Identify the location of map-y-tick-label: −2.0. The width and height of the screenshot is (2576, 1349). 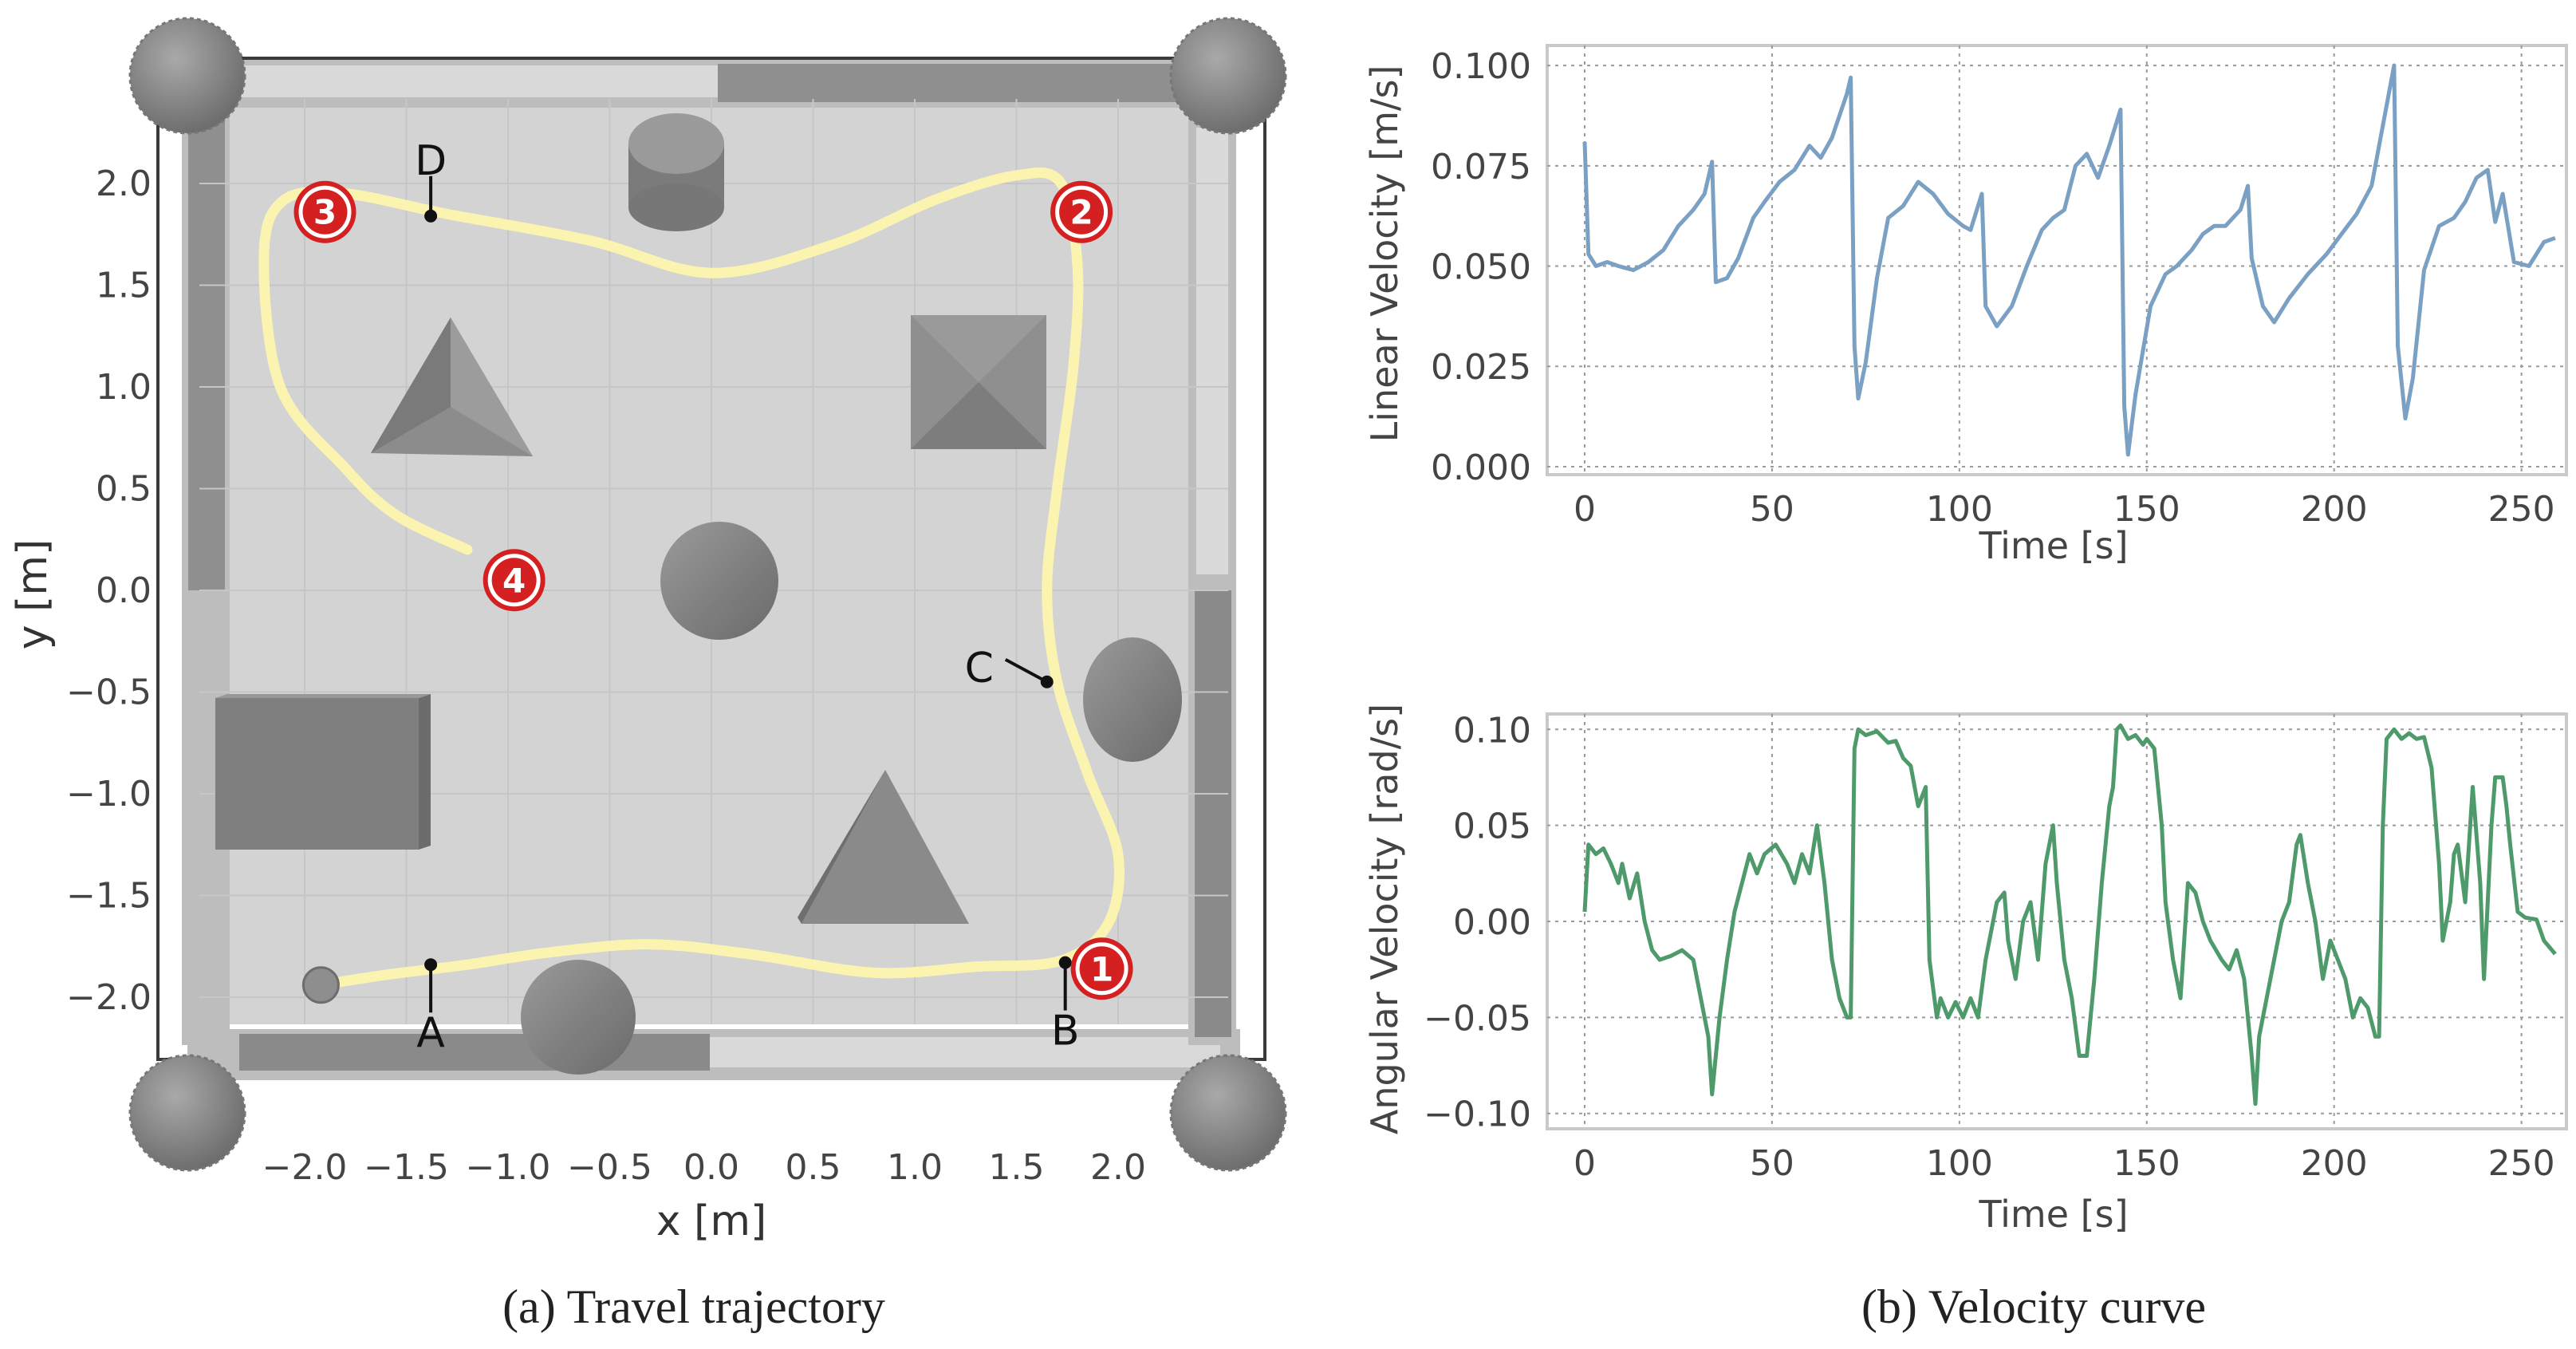
(109, 997).